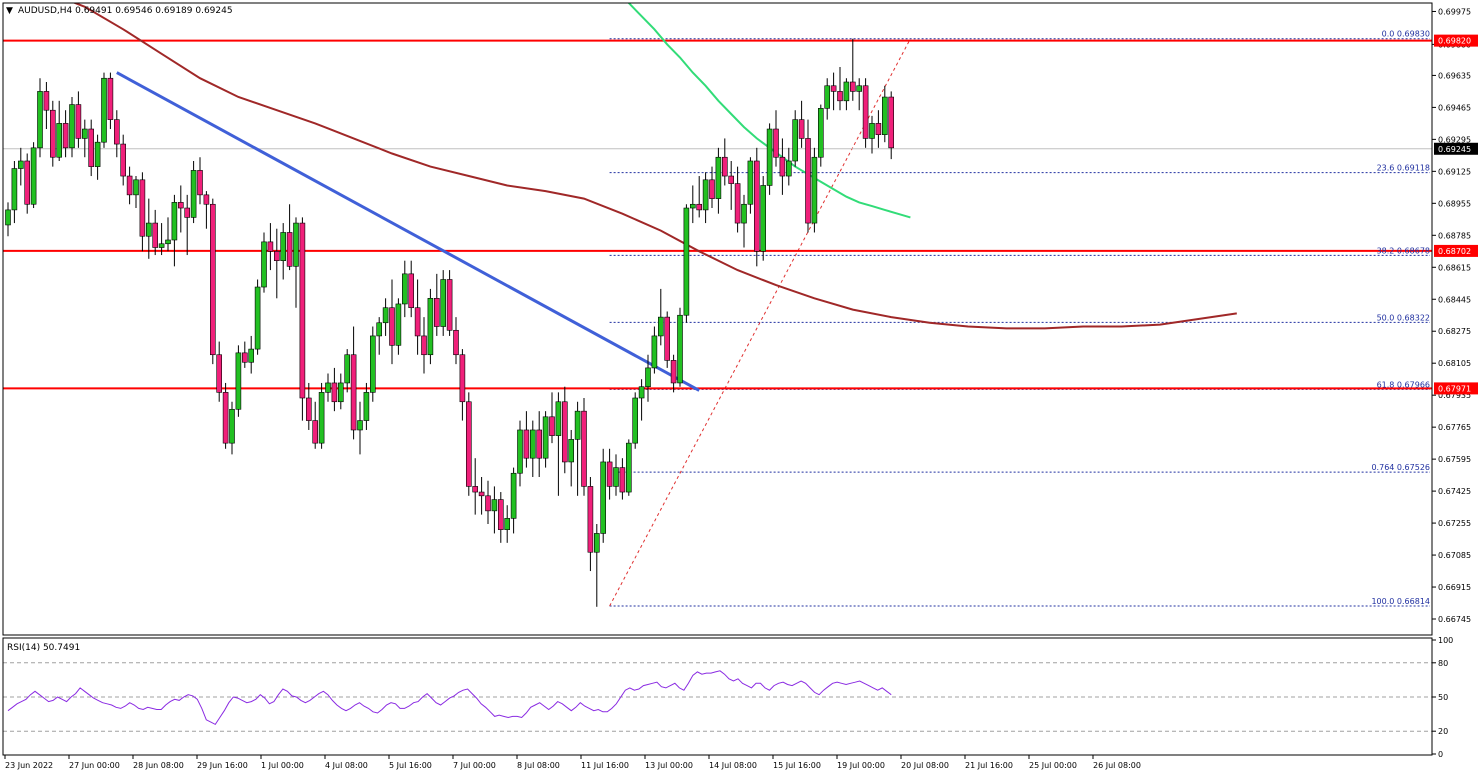 The width and height of the screenshot is (1480, 780). What do you see at coordinates (1454, 203) in the screenshot?
I see `price-axis-label: 0.68955` at bounding box center [1454, 203].